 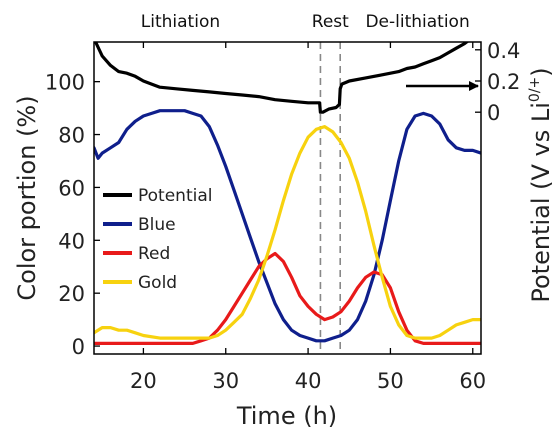 I want to click on y2-axis-title: Potential (V vs Li0/+), so click(x=541, y=184).